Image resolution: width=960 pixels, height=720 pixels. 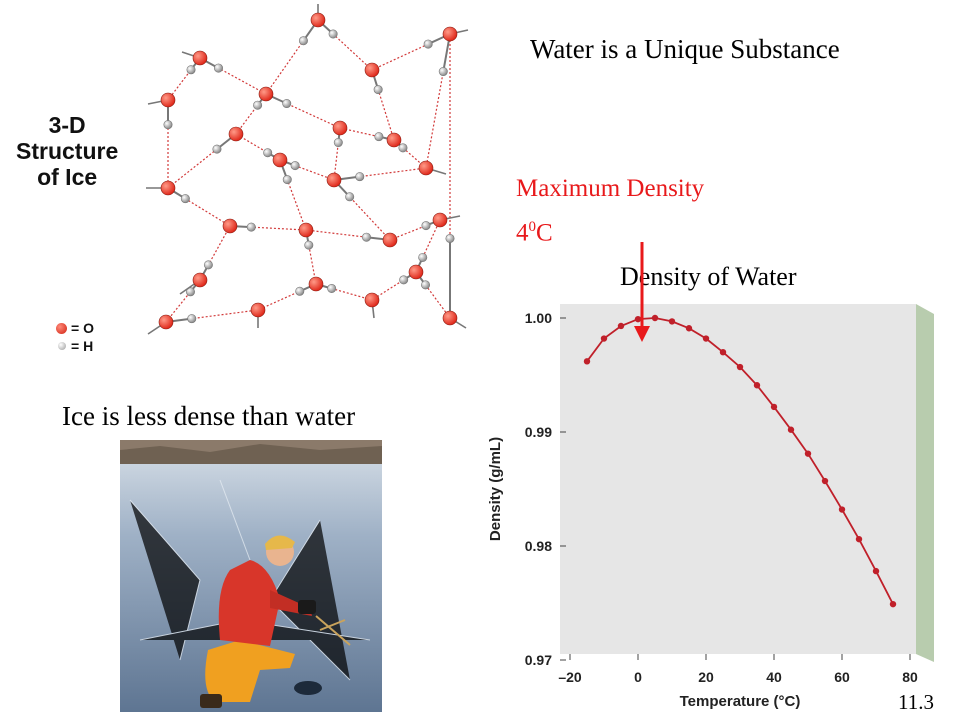 What do you see at coordinates (61, 328) in the screenshot?
I see `oxygen-atom-icon` at bounding box center [61, 328].